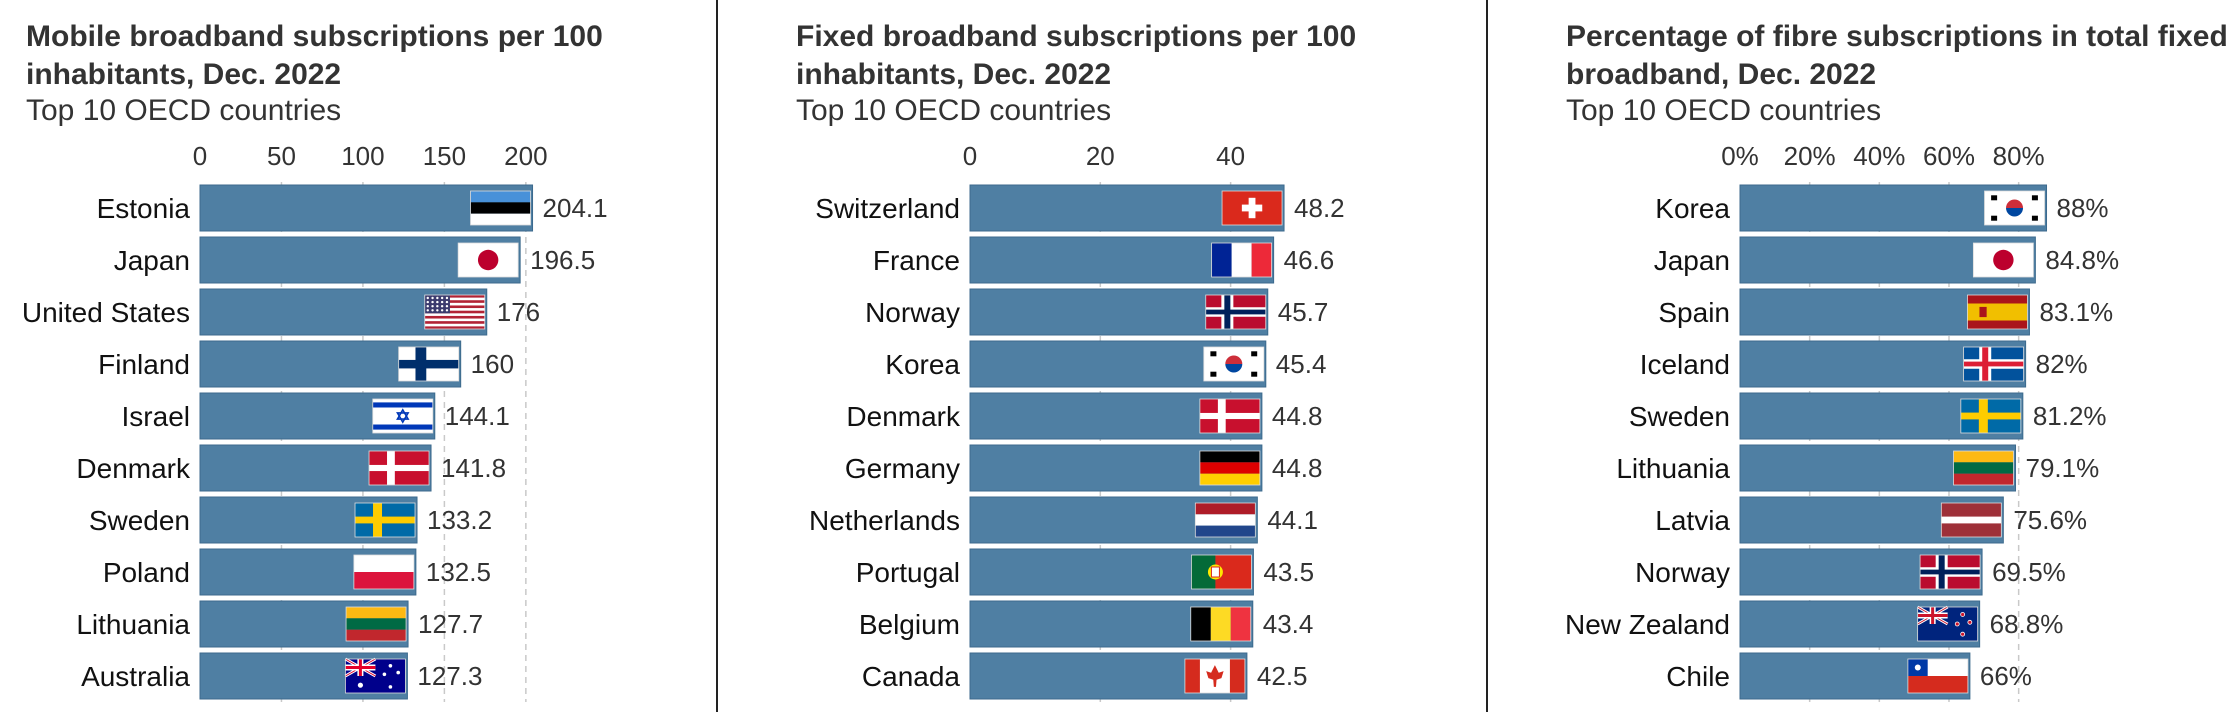 The height and width of the screenshot is (712, 2234). I want to click on category-label: Germany, so click(902, 468).